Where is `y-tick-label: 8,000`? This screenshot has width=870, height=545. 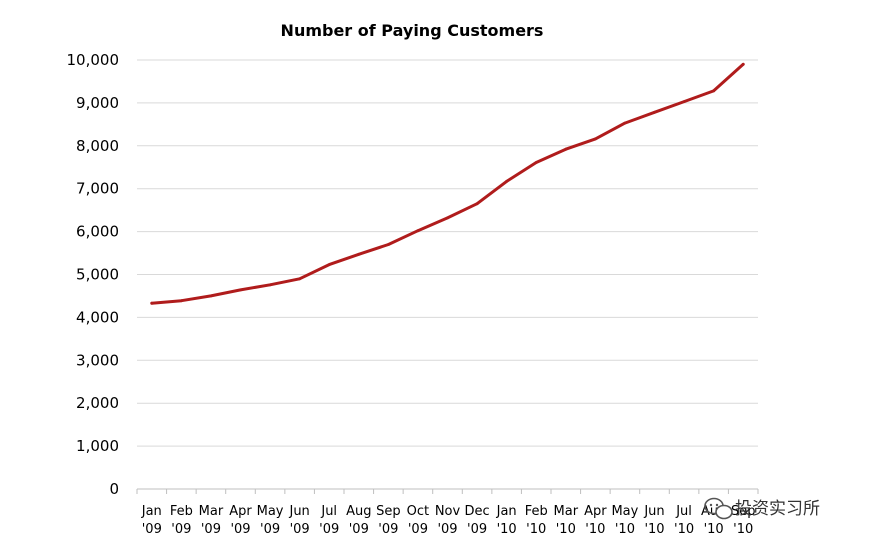
y-tick-label: 8,000 is located at coordinates (97, 146).